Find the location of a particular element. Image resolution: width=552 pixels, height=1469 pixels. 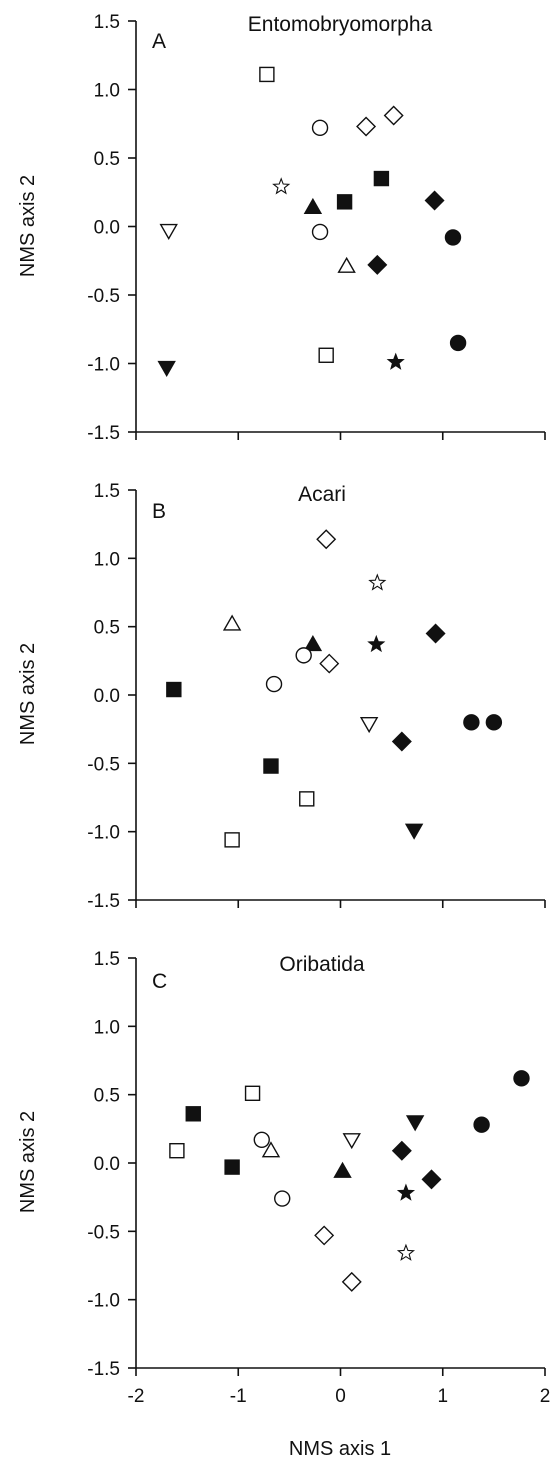

panel-title: Acari is located at coordinates (322, 494).